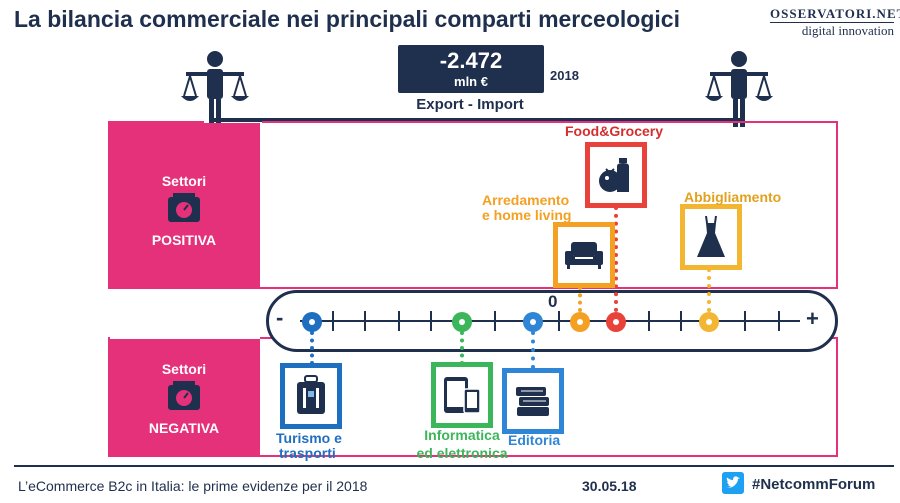  I want to click on negative-panel-sign: NEGATIVA, so click(184, 428).